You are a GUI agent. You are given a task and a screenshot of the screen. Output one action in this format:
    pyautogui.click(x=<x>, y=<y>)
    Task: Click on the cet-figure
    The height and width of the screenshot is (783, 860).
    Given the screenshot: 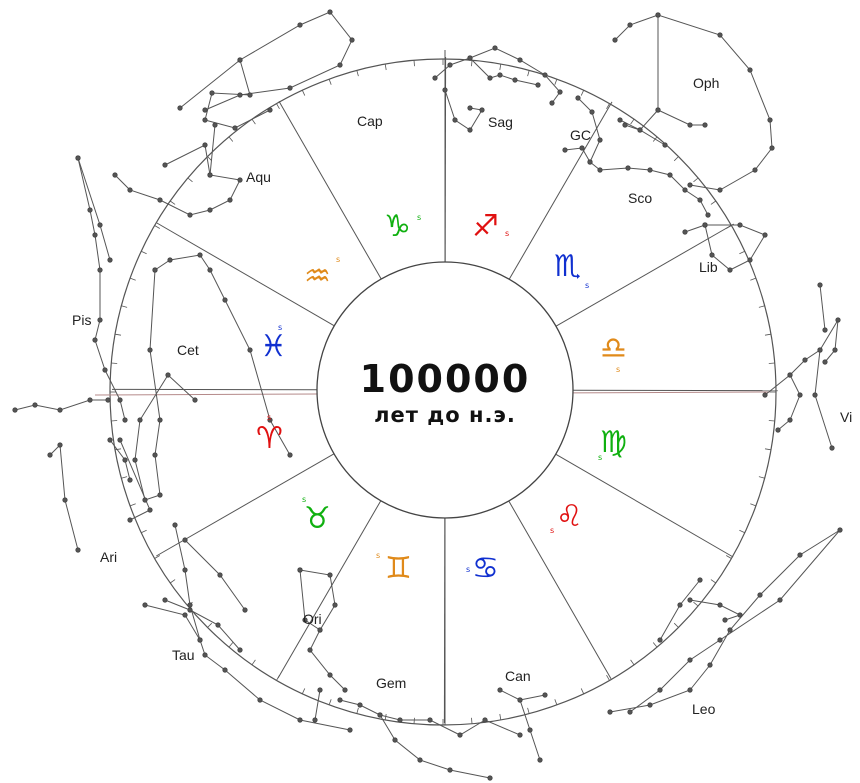 What is the action you would take?
    pyautogui.click(x=205, y=387)
    